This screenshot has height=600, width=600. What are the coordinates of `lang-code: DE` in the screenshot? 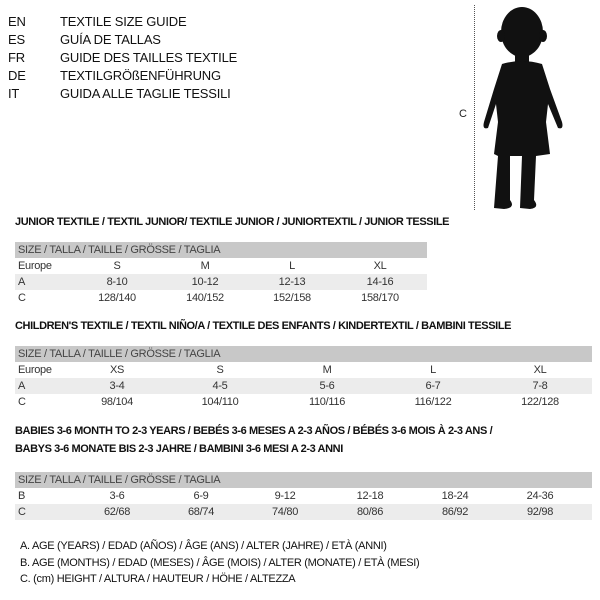 It's located at (17, 75).